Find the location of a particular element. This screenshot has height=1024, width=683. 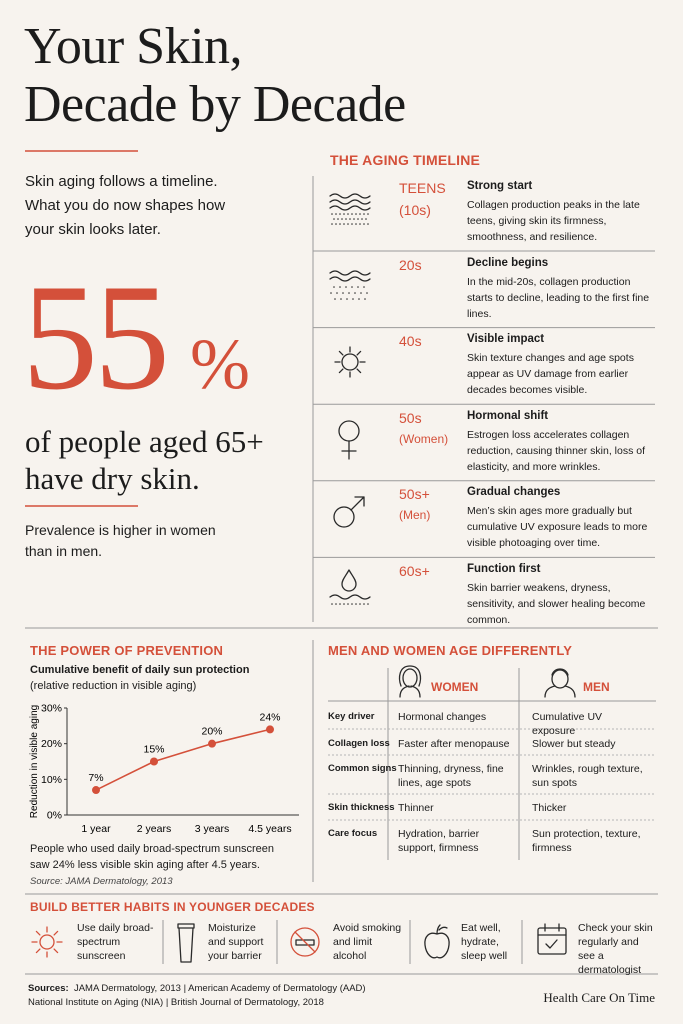

title: Your Skin, Decade by Decade is located at coordinates (215, 76).